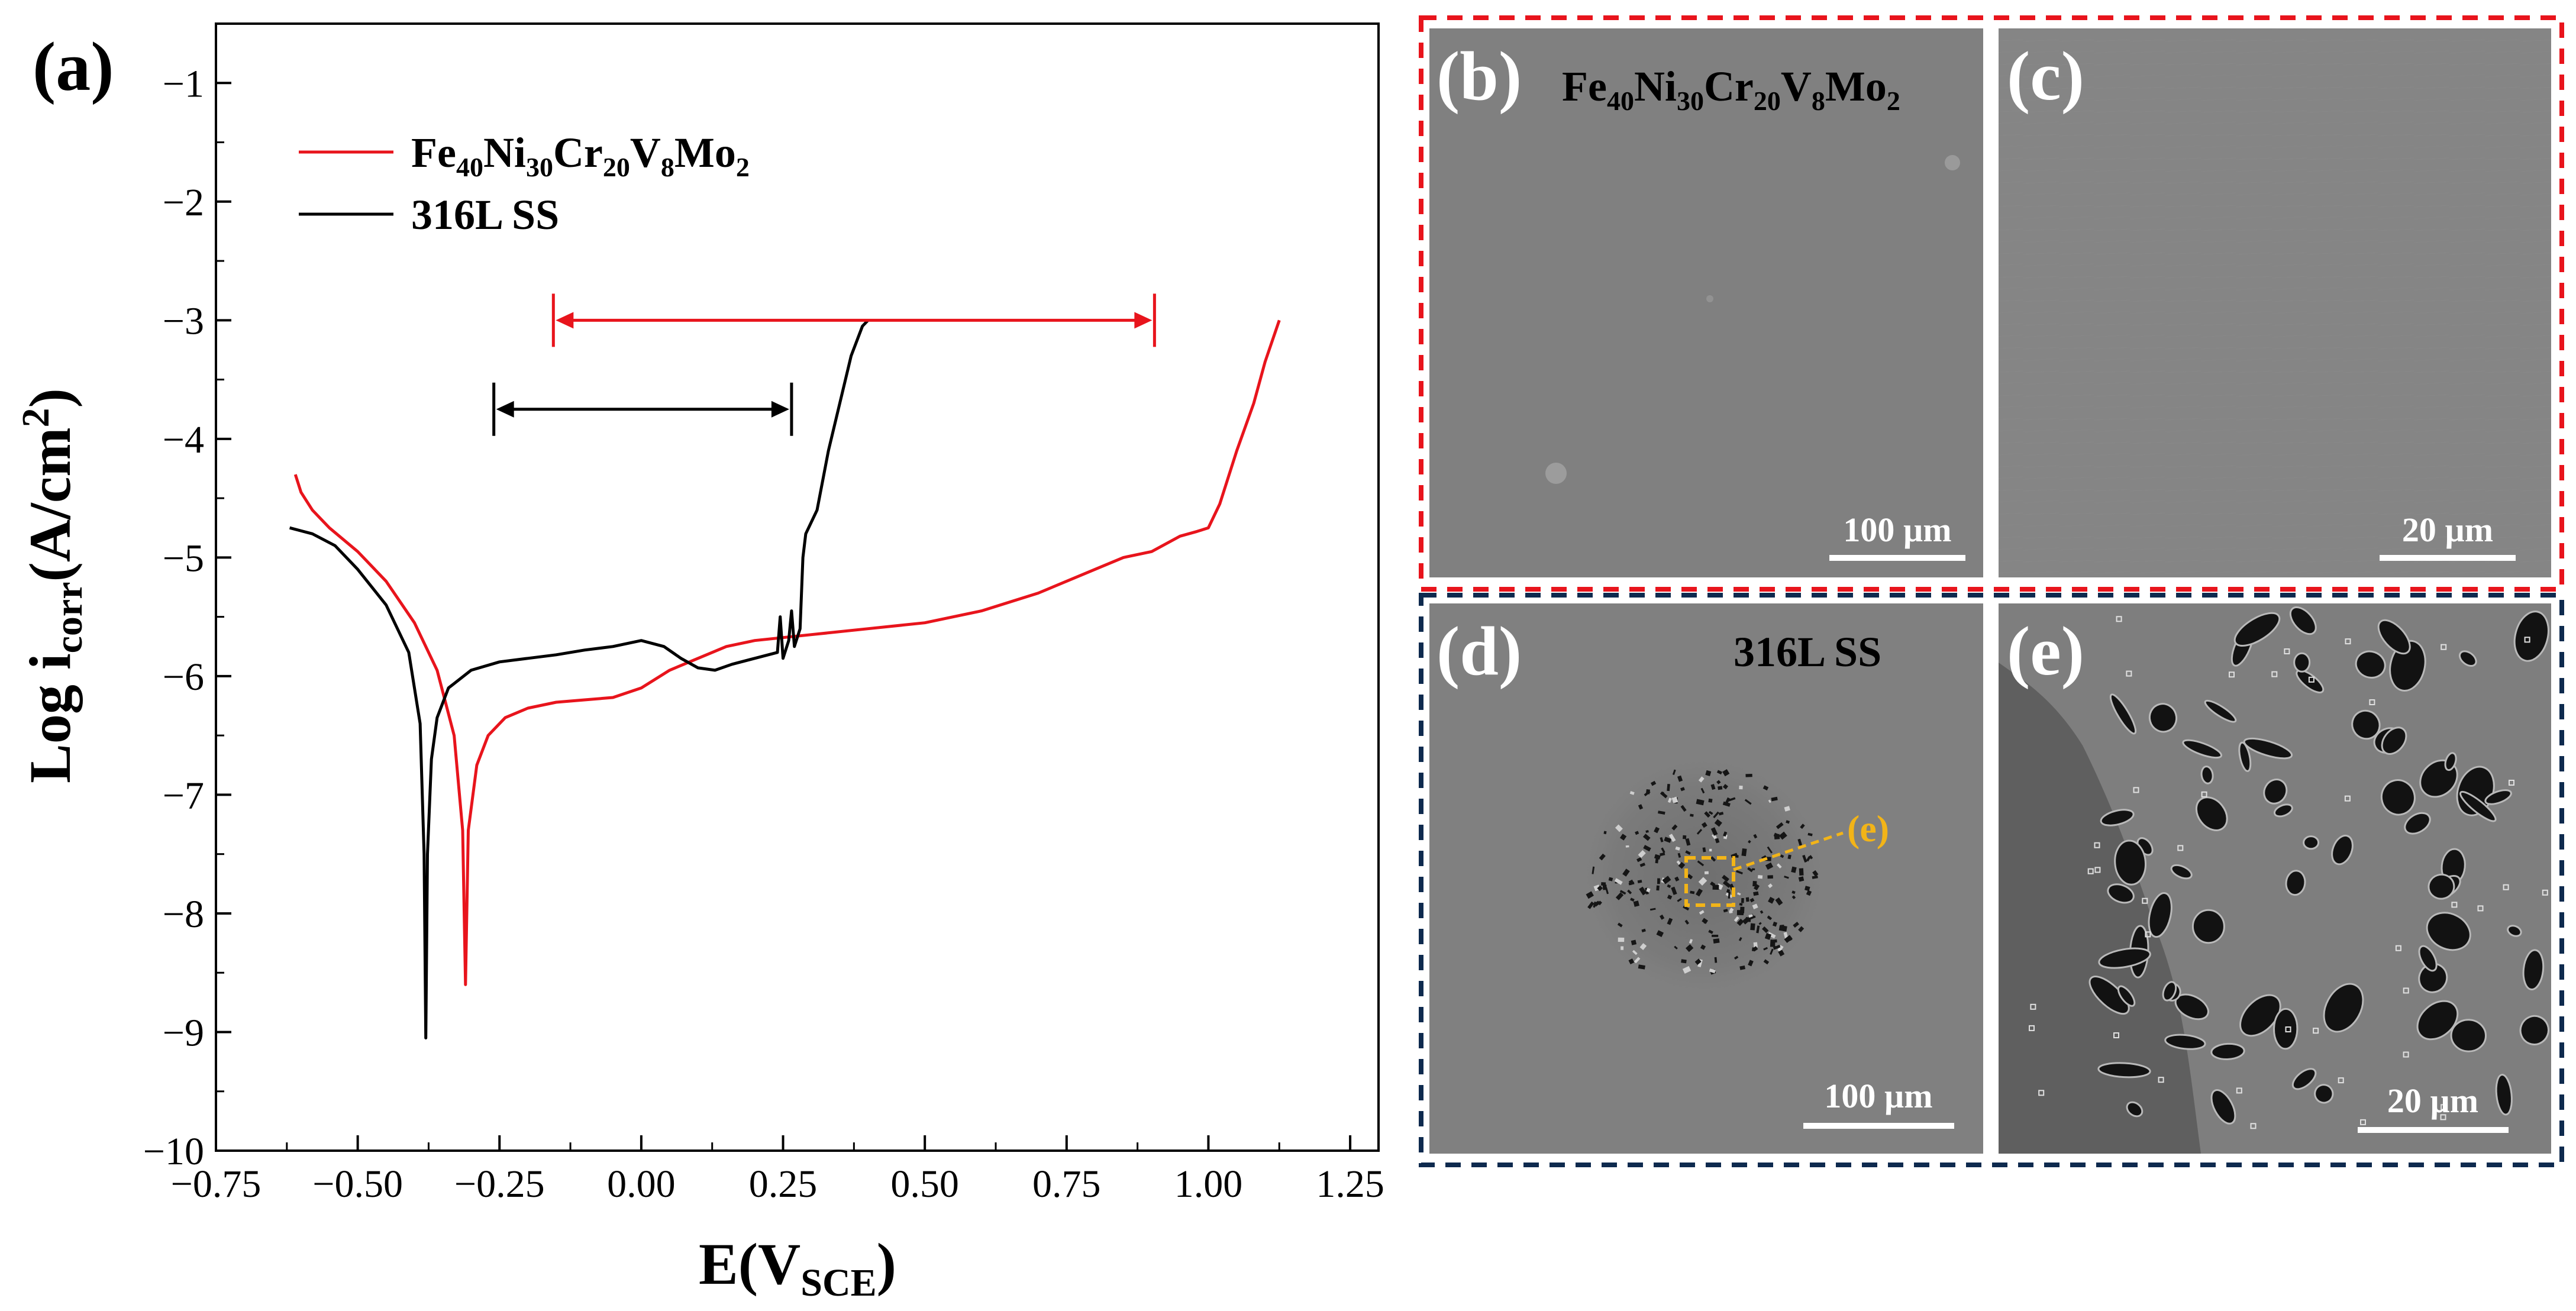 The height and width of the screenshot is (1311, 2576). Describe the element at coordinates (183, 202) in the screenshot. I see `y-tick-label: −2` at that location.